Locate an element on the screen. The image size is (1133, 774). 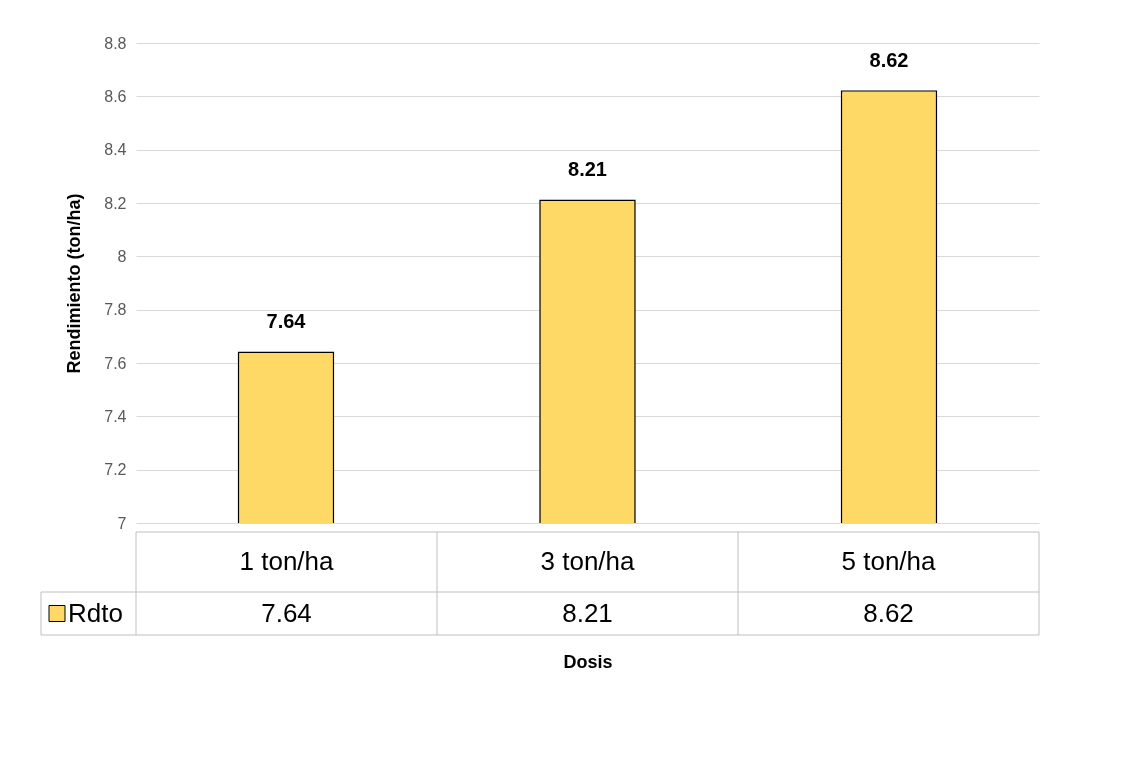
y-tick-label: 7 is located at coordinates (122, 523).